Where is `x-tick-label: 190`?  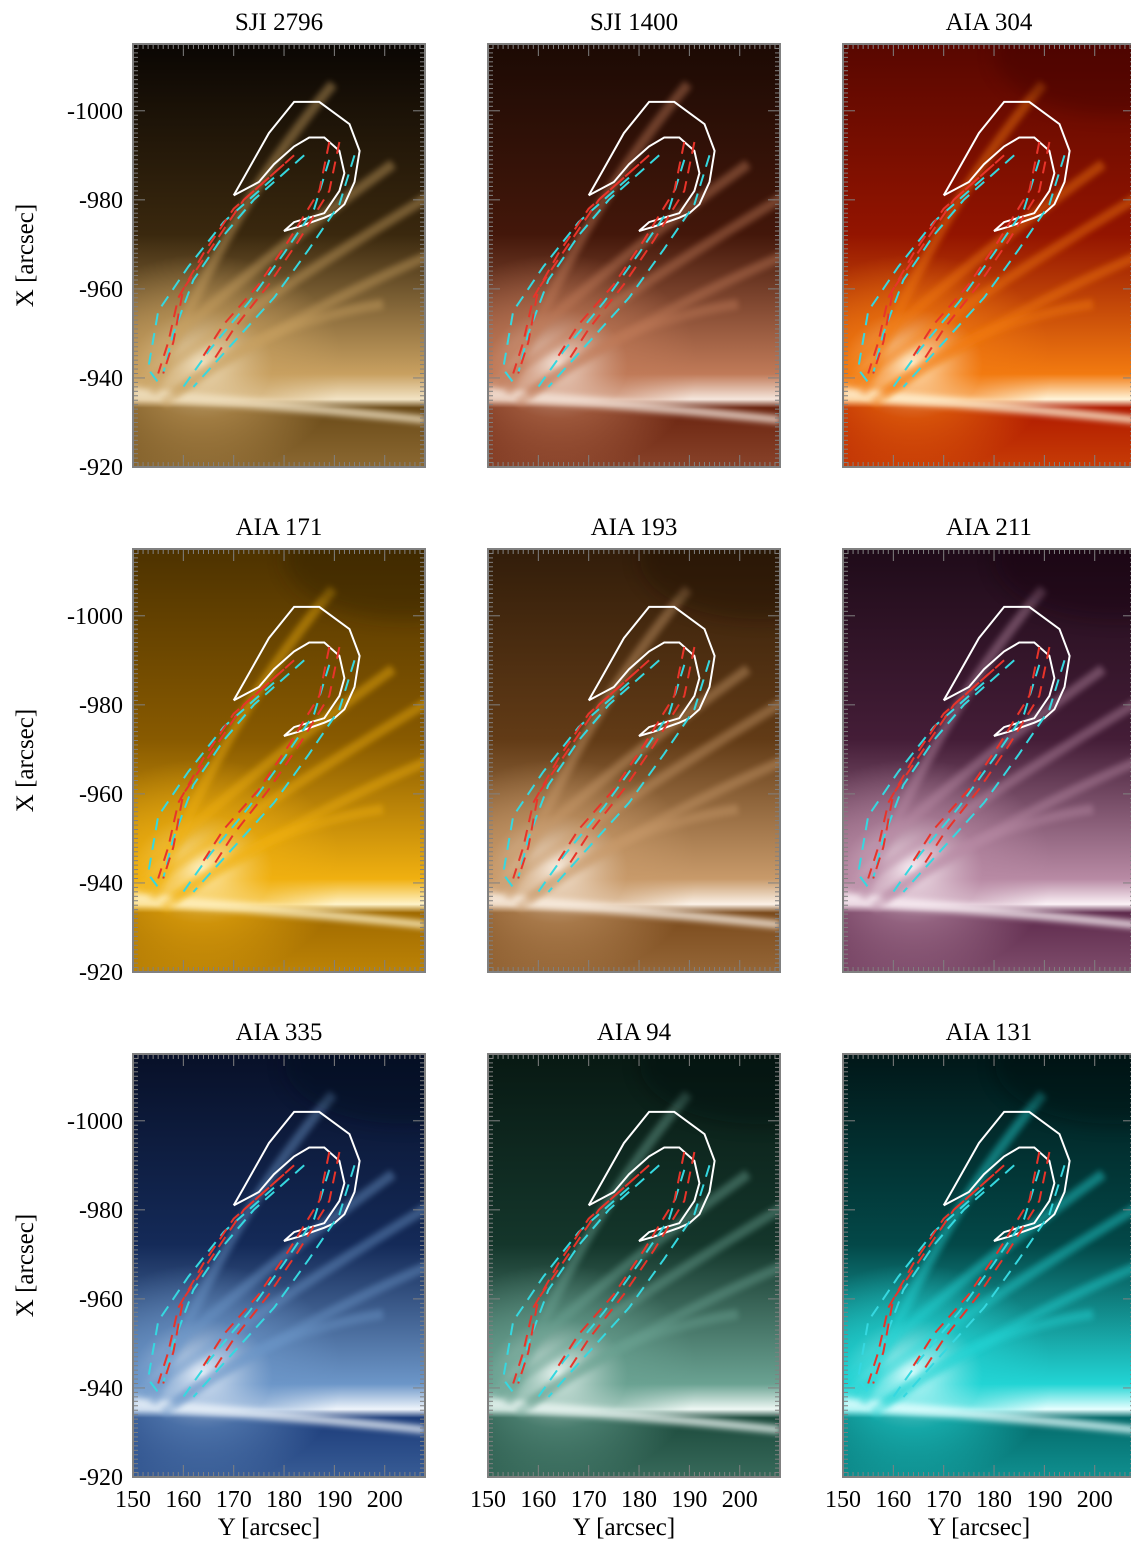
x-tick-label: 190 is located at coordinates (1044, 1500).